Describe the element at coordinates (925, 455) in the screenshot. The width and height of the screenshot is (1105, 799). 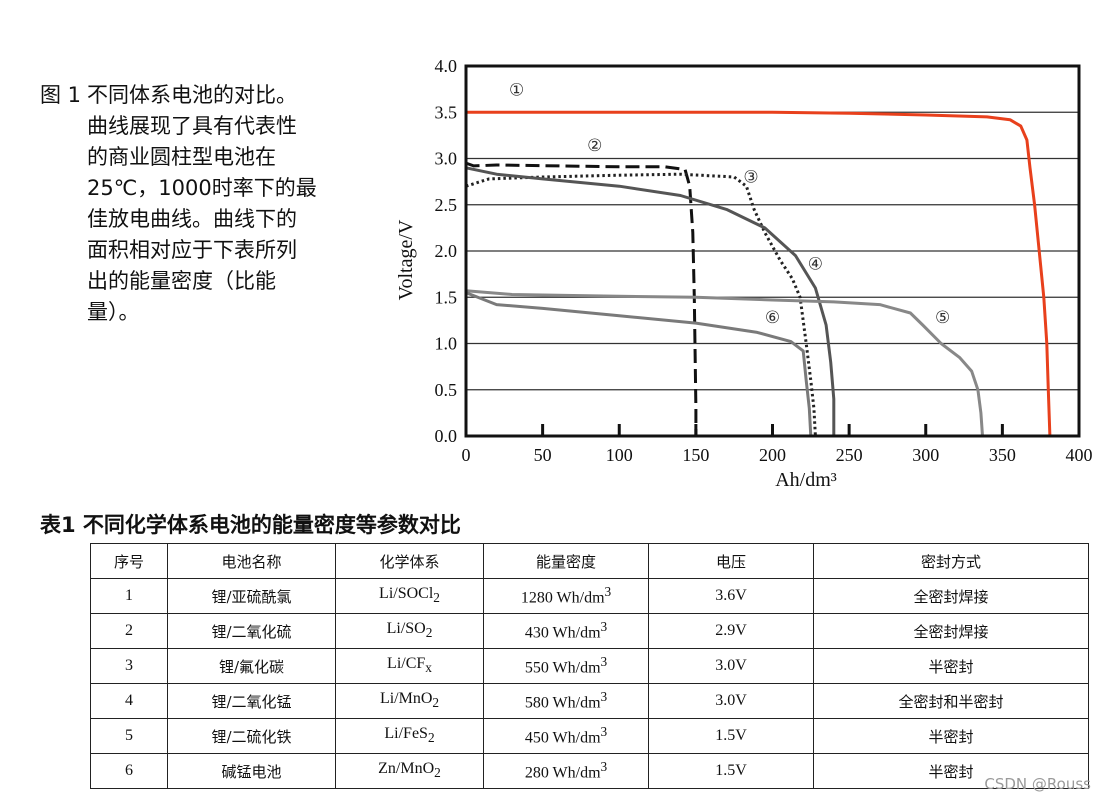
I see `x-tick-label: 300` at that location.